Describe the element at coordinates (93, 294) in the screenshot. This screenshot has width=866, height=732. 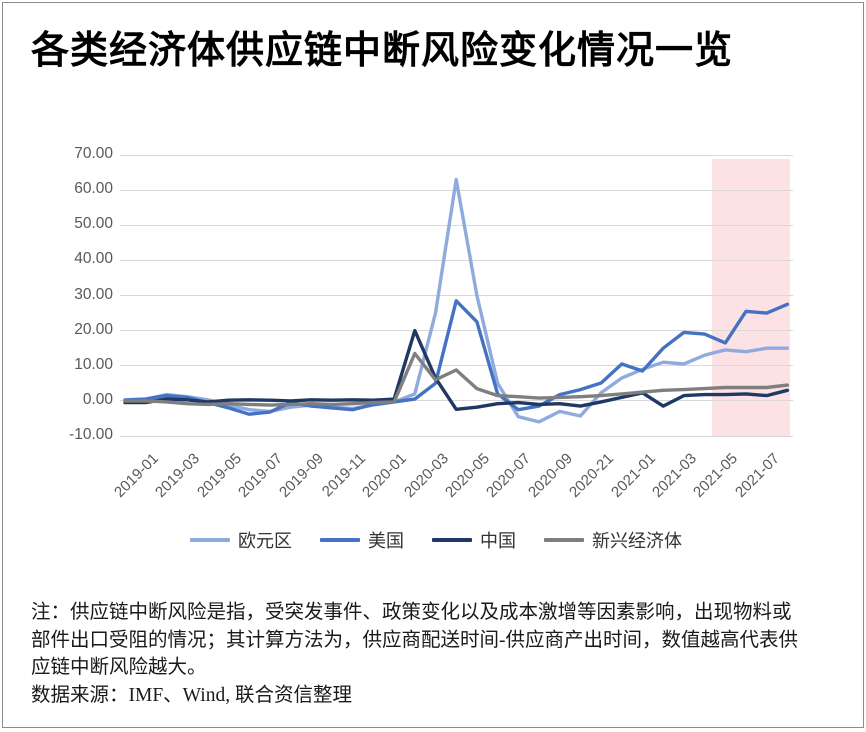
I see `y-axis-tick-label: 30.00` at that location.